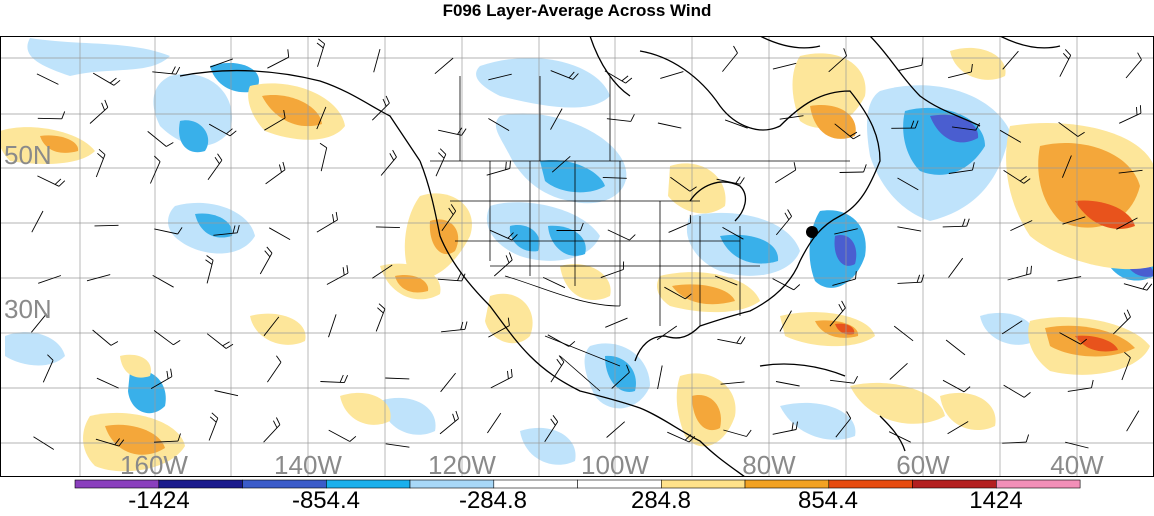 The height and width of the screenshot is (516, 1154). What do you see at coordinates (158, 499) in the screenshot?
I see `colorbar-label-neg-1424: -1424` at bounding box center [158, 499].